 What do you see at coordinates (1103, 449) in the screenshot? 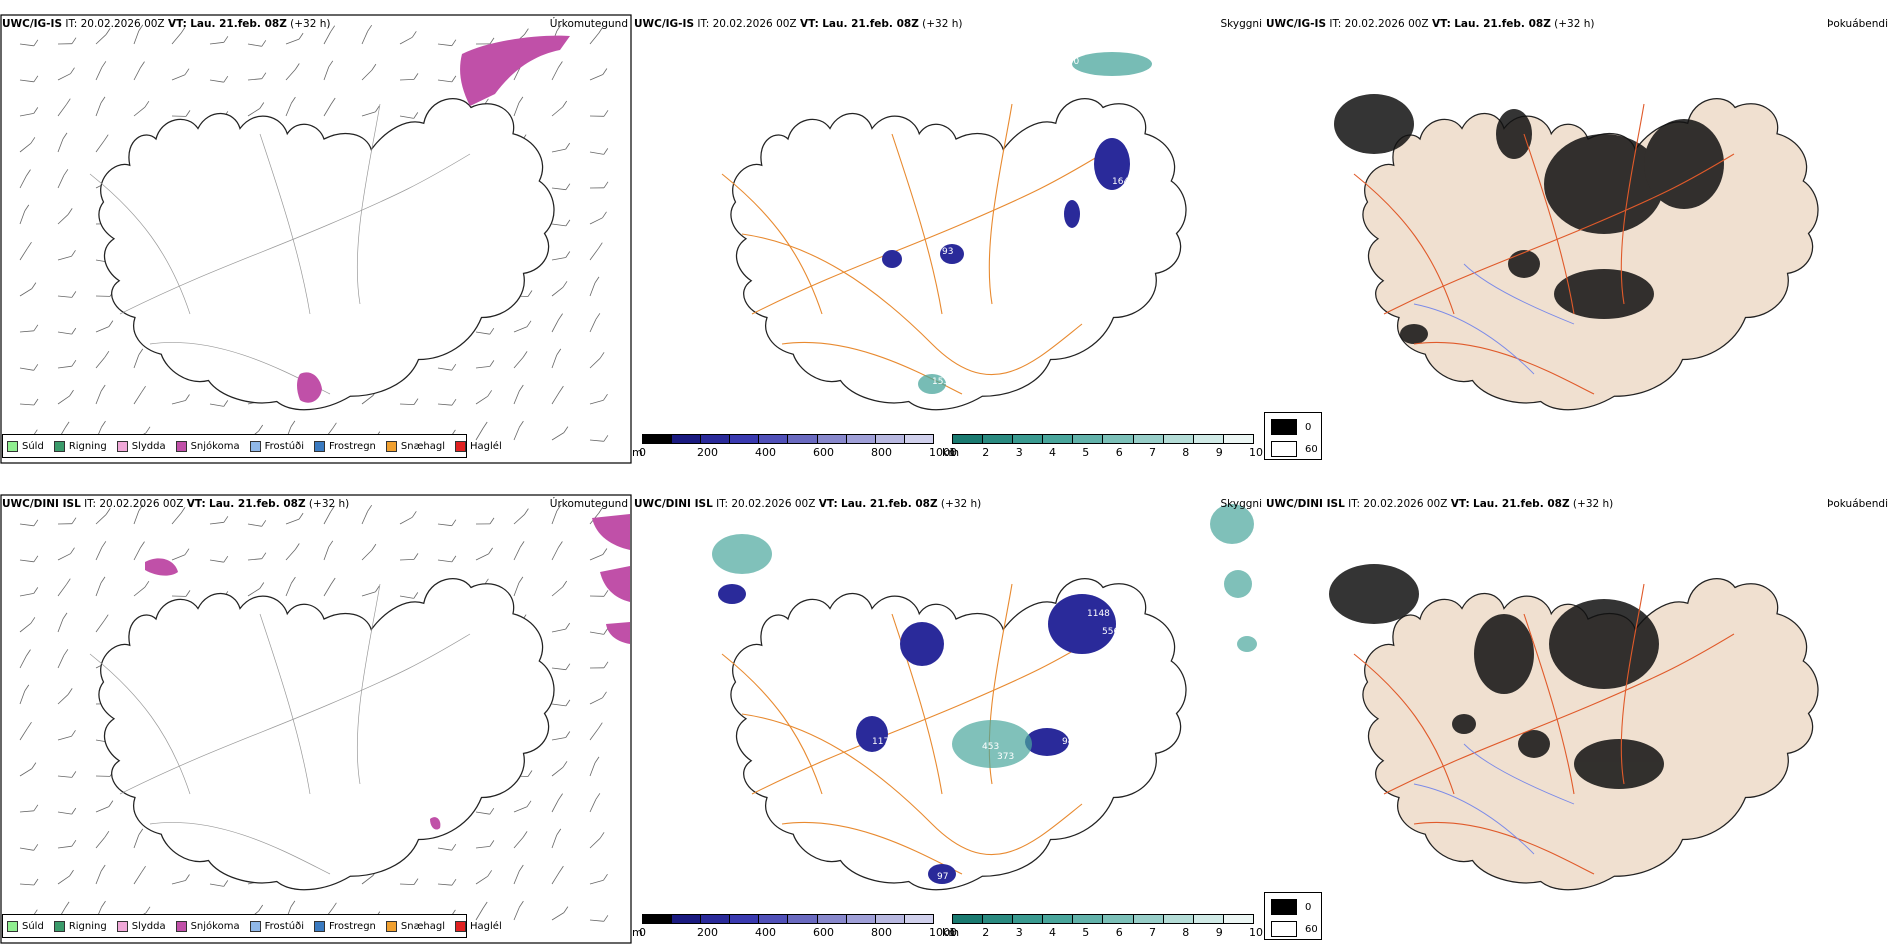
I see `visibility-colorbar-1: km 1 2 3 4 5 6 7 8 9 10` at bounding box center [1103, 449].